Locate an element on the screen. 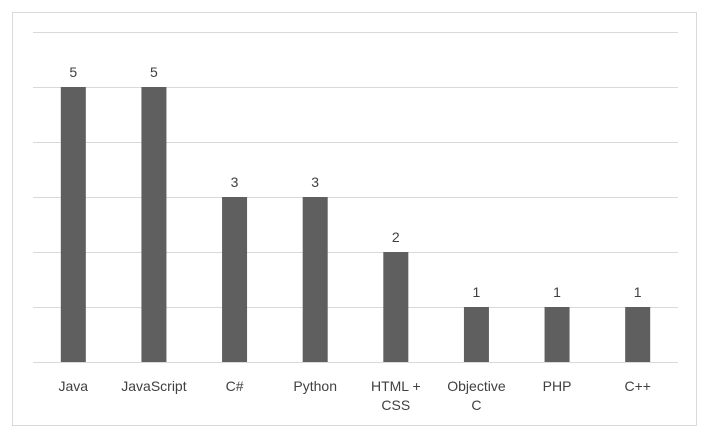 The image size is (711, 432). x-tick-label-line: C is located at coordinates (476, 405).